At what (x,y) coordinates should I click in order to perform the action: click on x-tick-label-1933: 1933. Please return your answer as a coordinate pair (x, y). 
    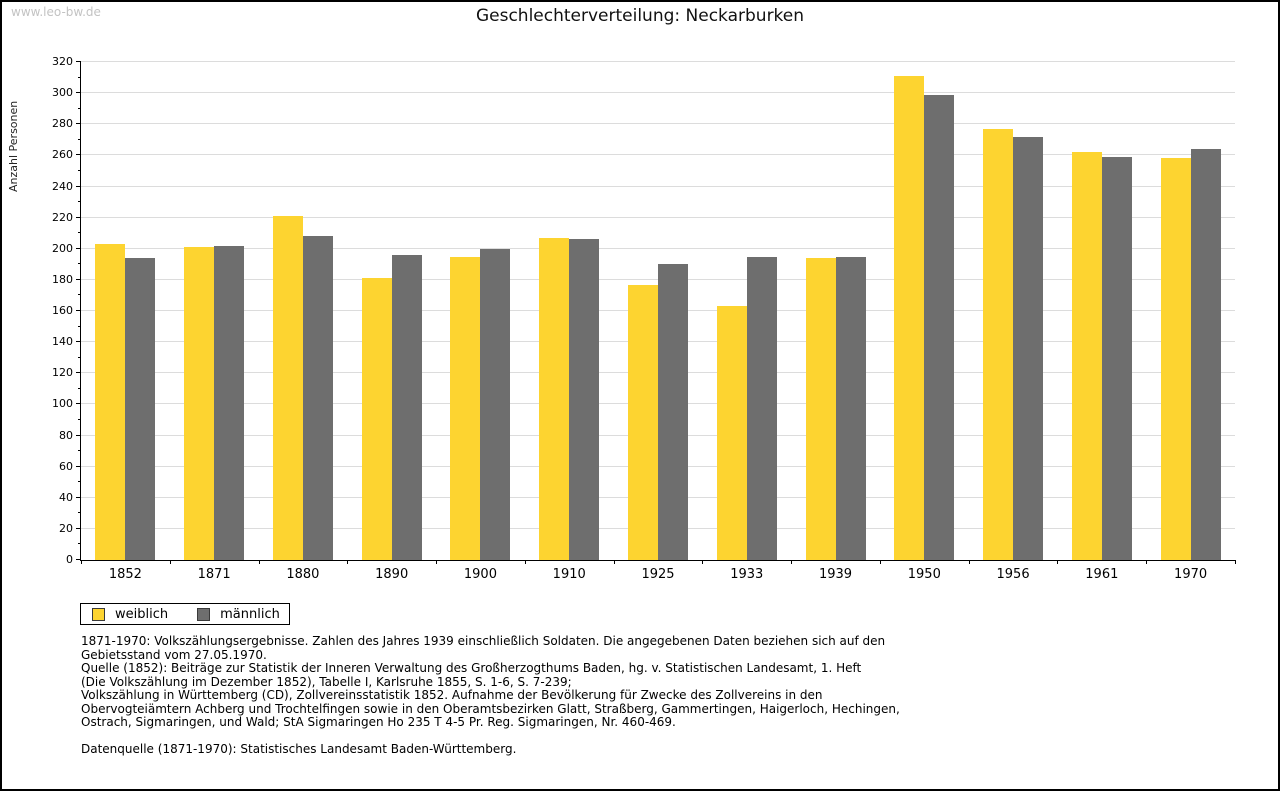
    Looking at the image, I should click on (747, 574).